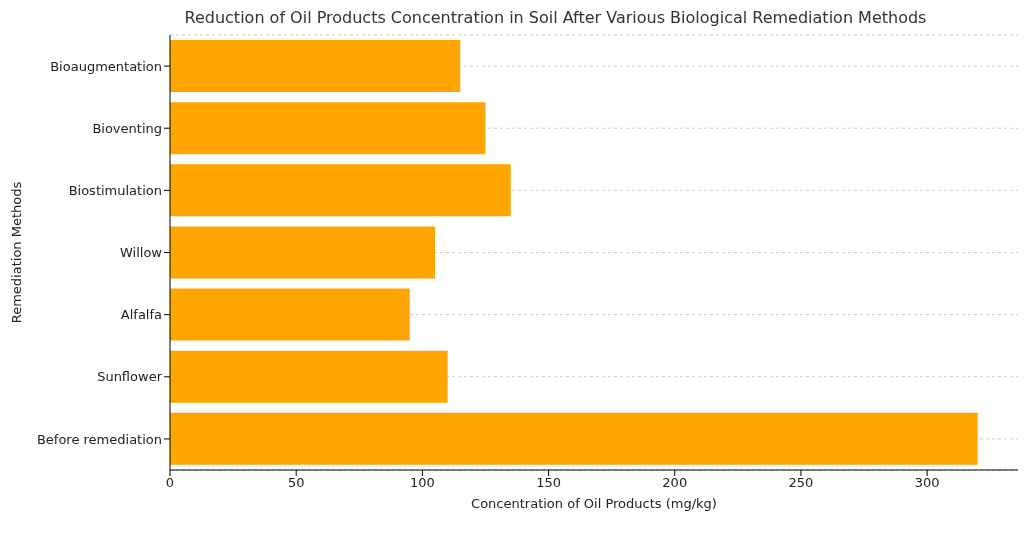 Image resolution: width=1031 pixels, height=546 pixels. What do you see at coordinates (16, 252) in the screenshot?
I see `y-axis-title: Remediation Methods` at bounding box center [16, 252].